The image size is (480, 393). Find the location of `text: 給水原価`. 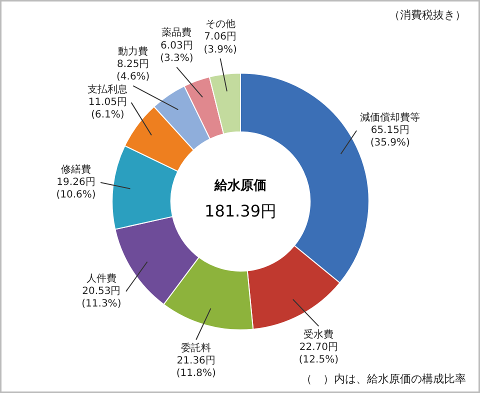

text: 給水原価 is located at coordinates (240, 186).